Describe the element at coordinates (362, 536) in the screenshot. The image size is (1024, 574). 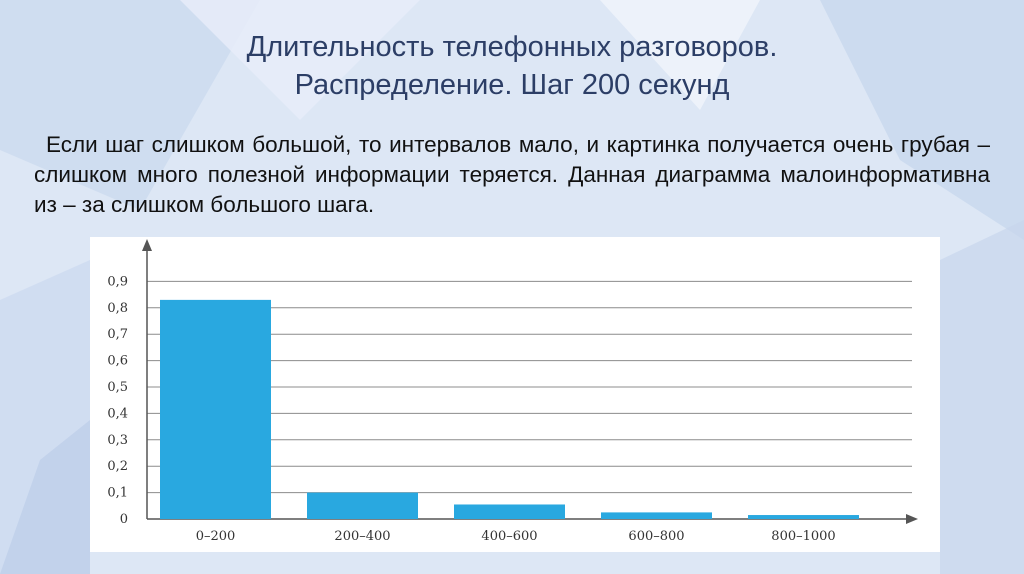
I see `x-category-label: 200–400` at that location.